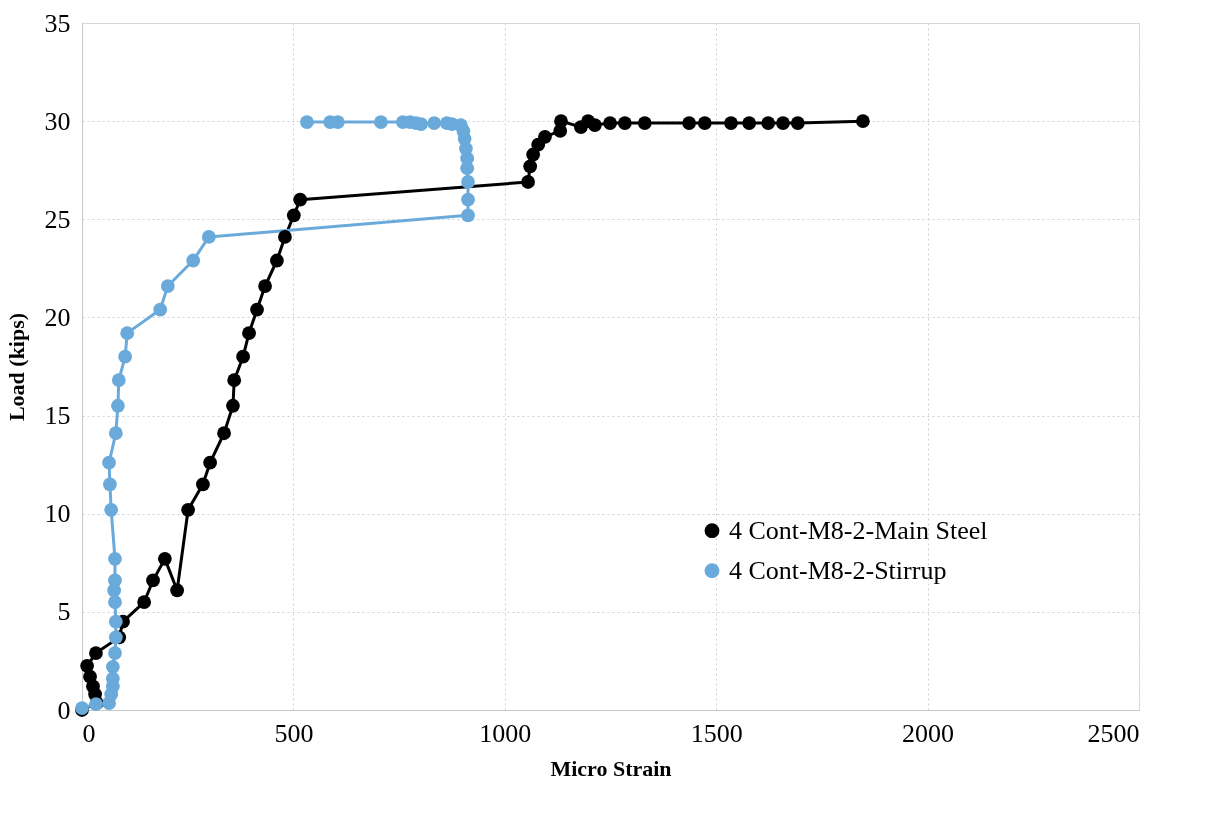  I want to click on legend-label: 4 Cont-M8-2-Stirrup, so click(838, 570).